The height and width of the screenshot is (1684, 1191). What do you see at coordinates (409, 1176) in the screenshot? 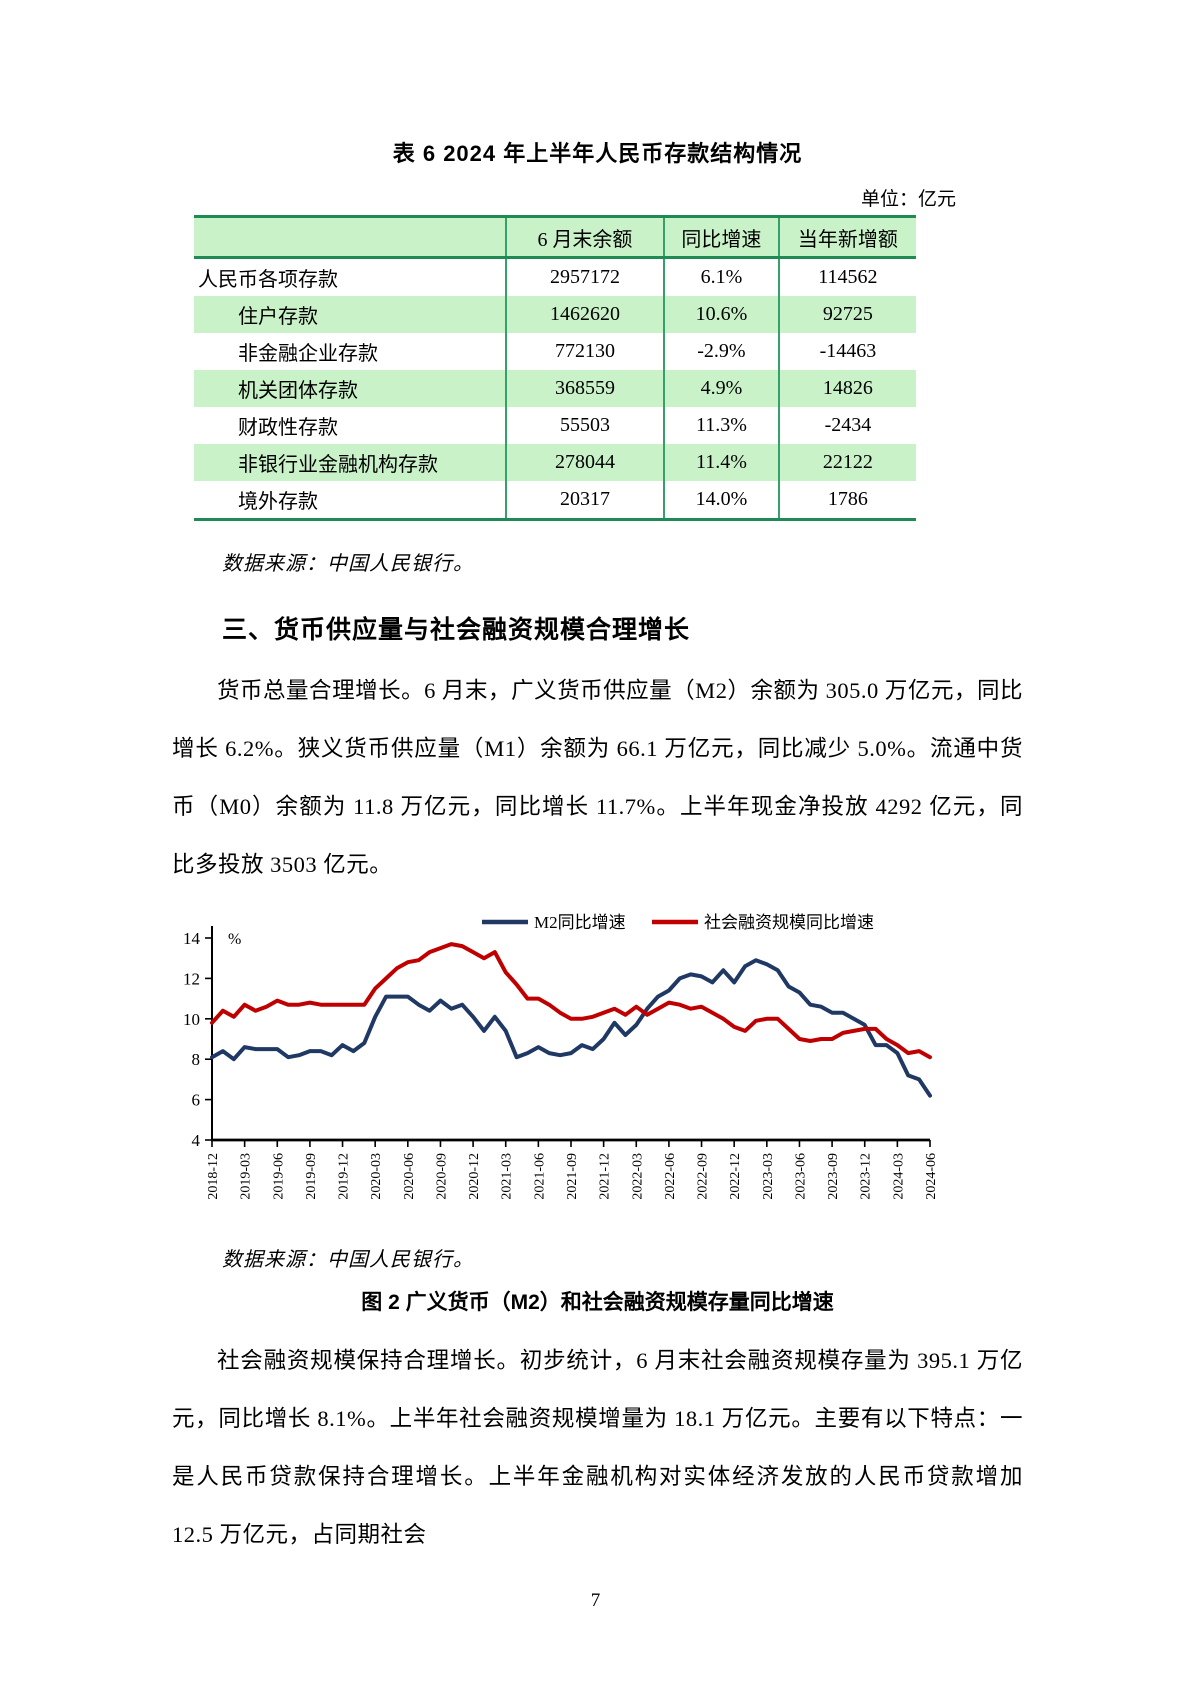
I see `svg-text: 2020-06` at bounding box center [409, 1176].